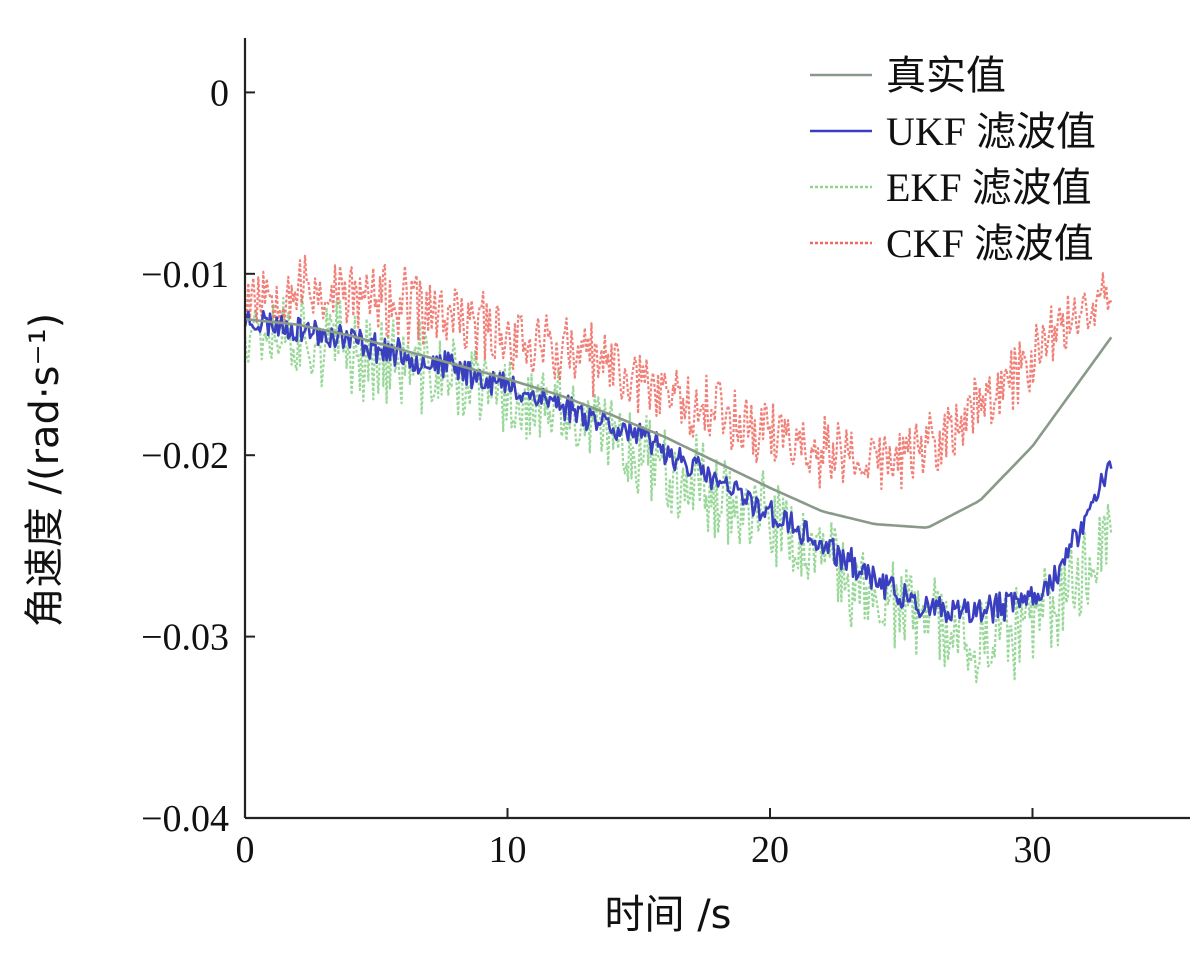 The height and width of the screenshot is (957, 1200). Describe the element at coordinates (991, 131) in the screenshot. I see `legend-label: UKF 滤波值` at that location.